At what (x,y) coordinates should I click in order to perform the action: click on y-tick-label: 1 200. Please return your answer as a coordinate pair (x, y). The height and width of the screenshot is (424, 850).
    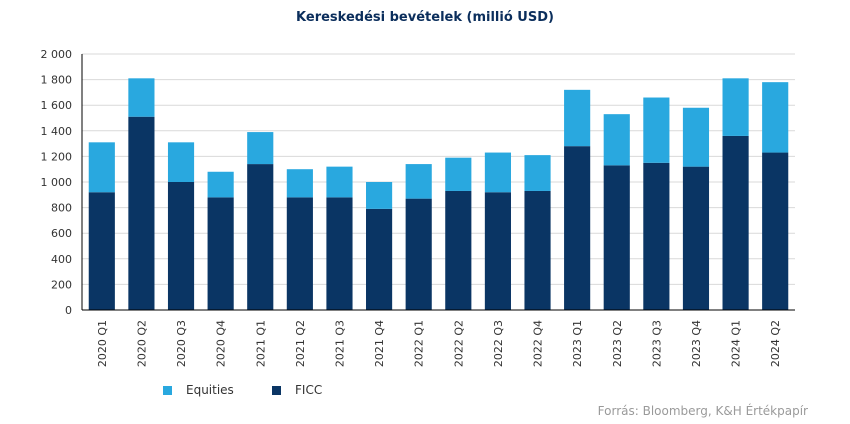
    Looking at the image, I should click on (57, 156).